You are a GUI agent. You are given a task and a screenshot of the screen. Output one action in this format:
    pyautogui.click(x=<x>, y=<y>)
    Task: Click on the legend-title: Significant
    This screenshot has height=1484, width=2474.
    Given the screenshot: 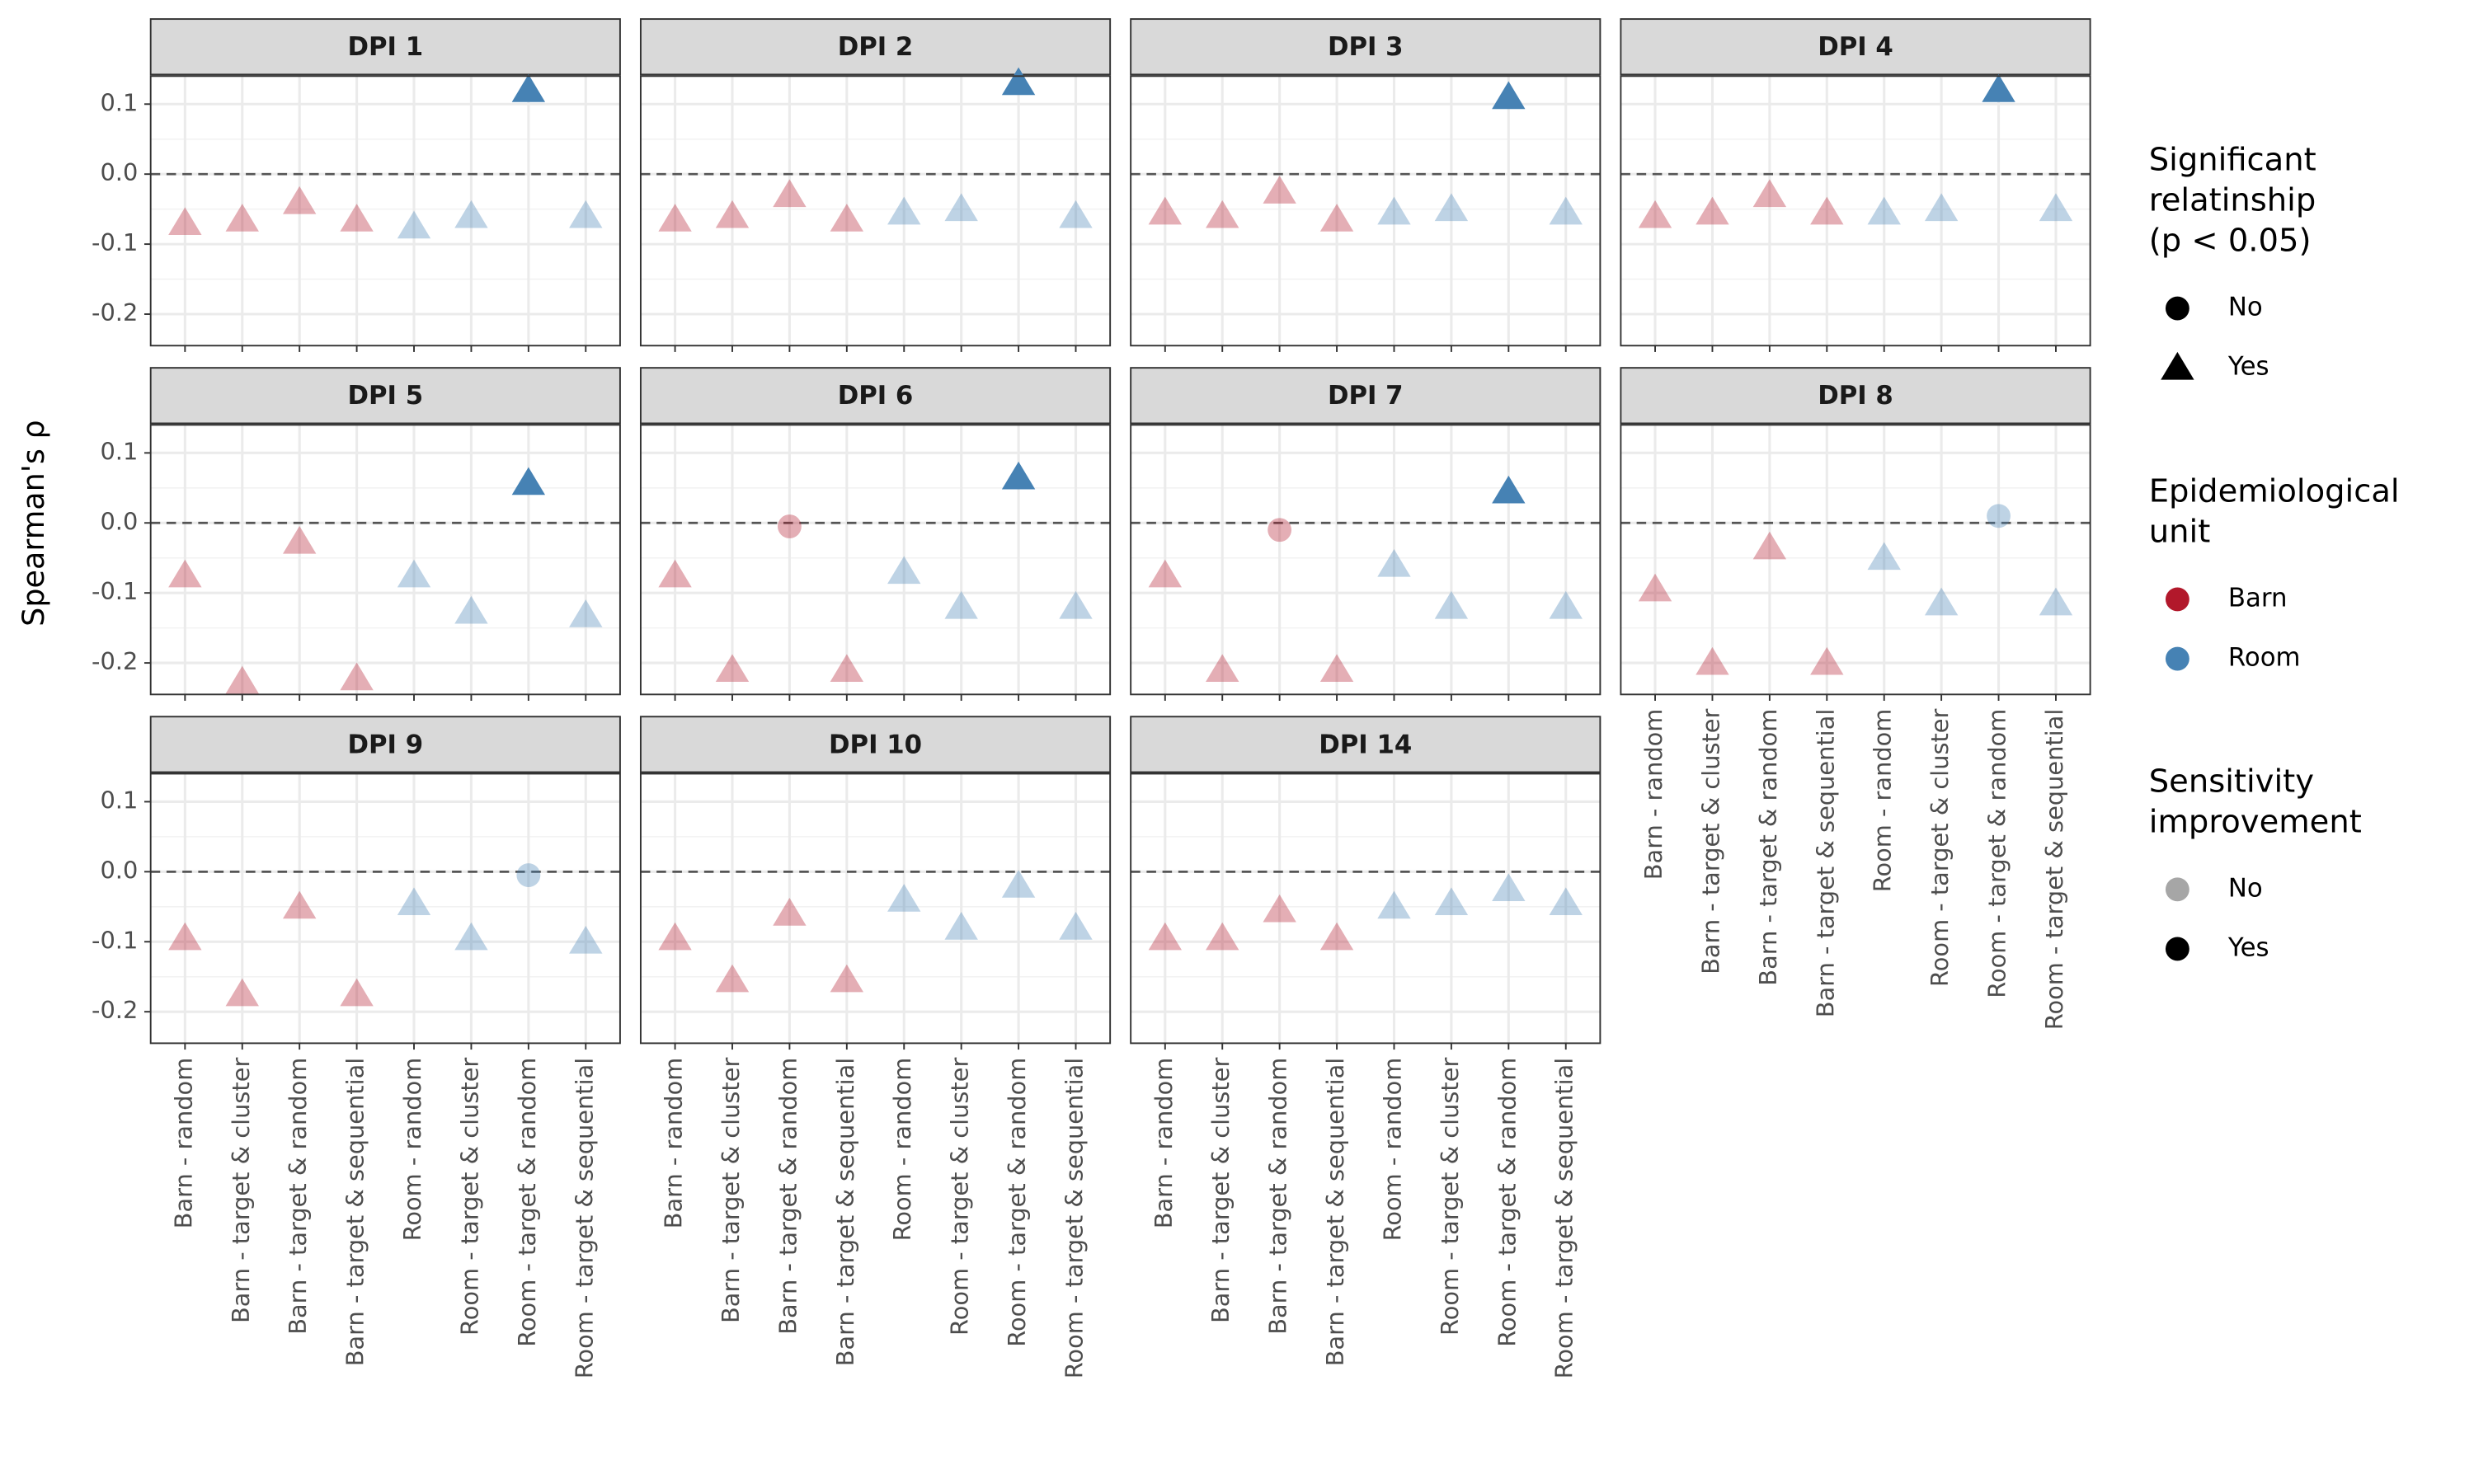 What is the action you would take?
    pyautogui.click(x=2232, y=160)
    